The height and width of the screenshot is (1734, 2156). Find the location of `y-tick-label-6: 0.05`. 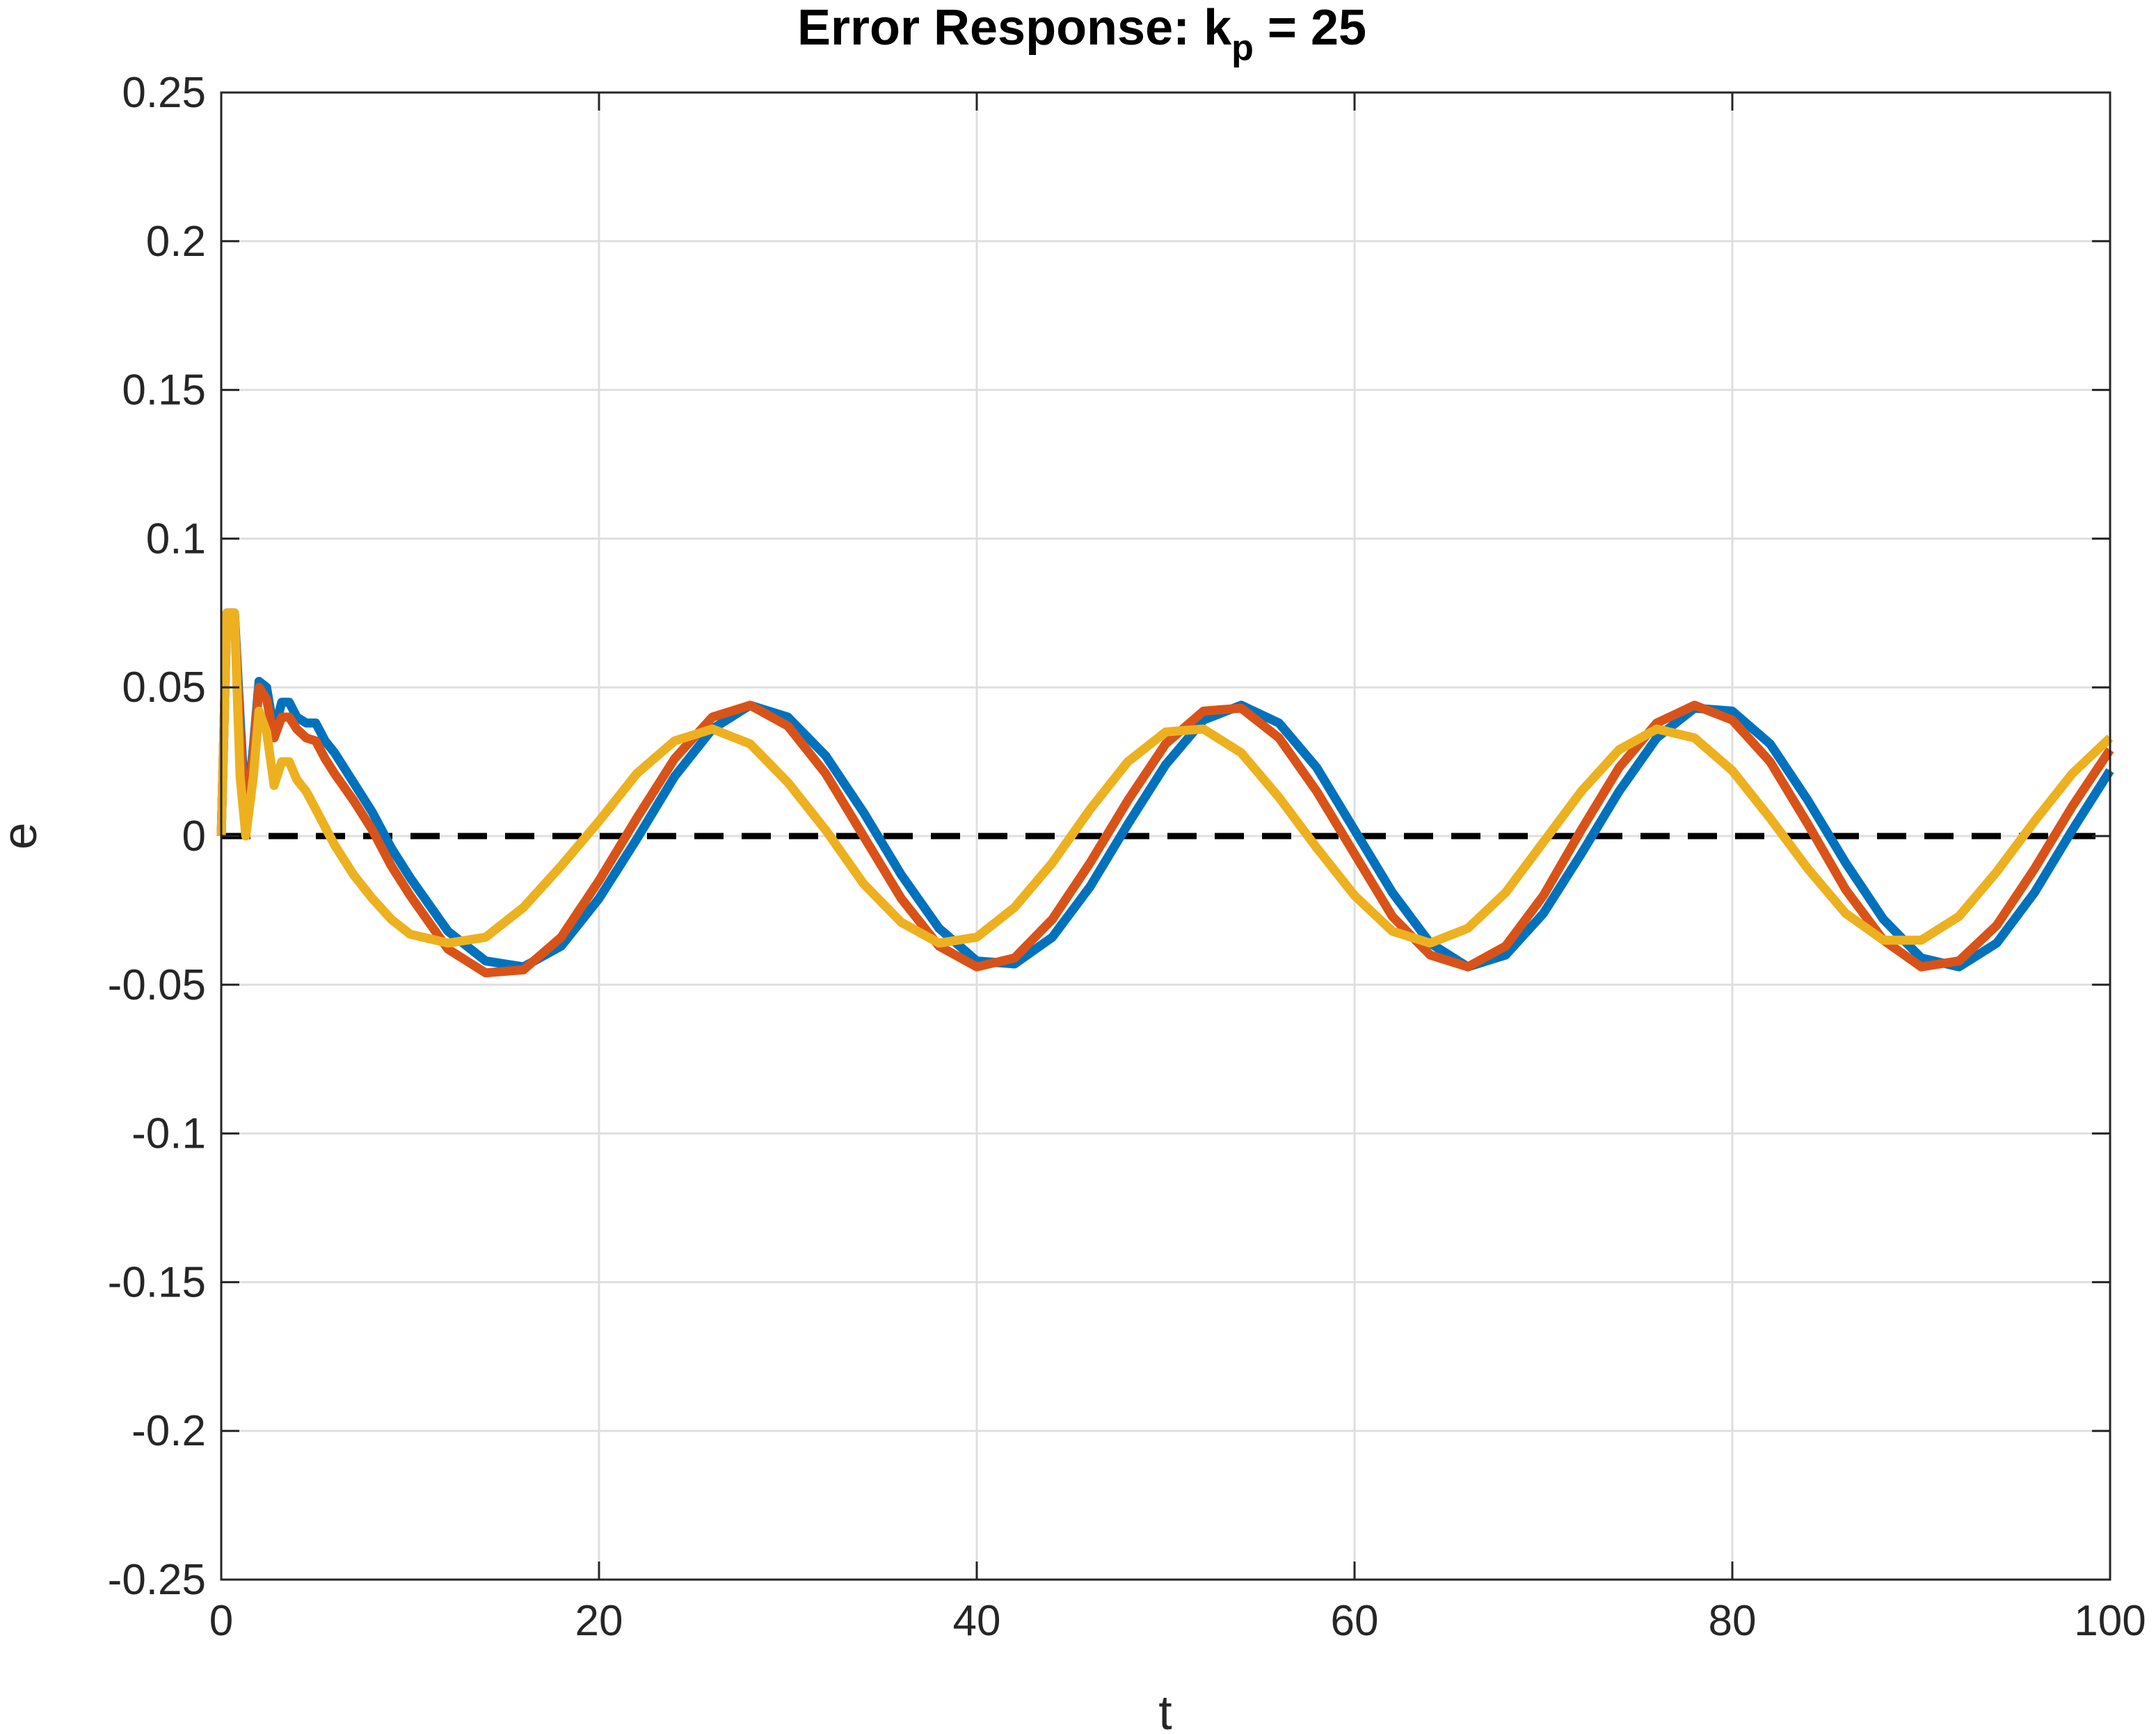

y-tick-label-6: 0.05 is located at coordinates (164, 688).